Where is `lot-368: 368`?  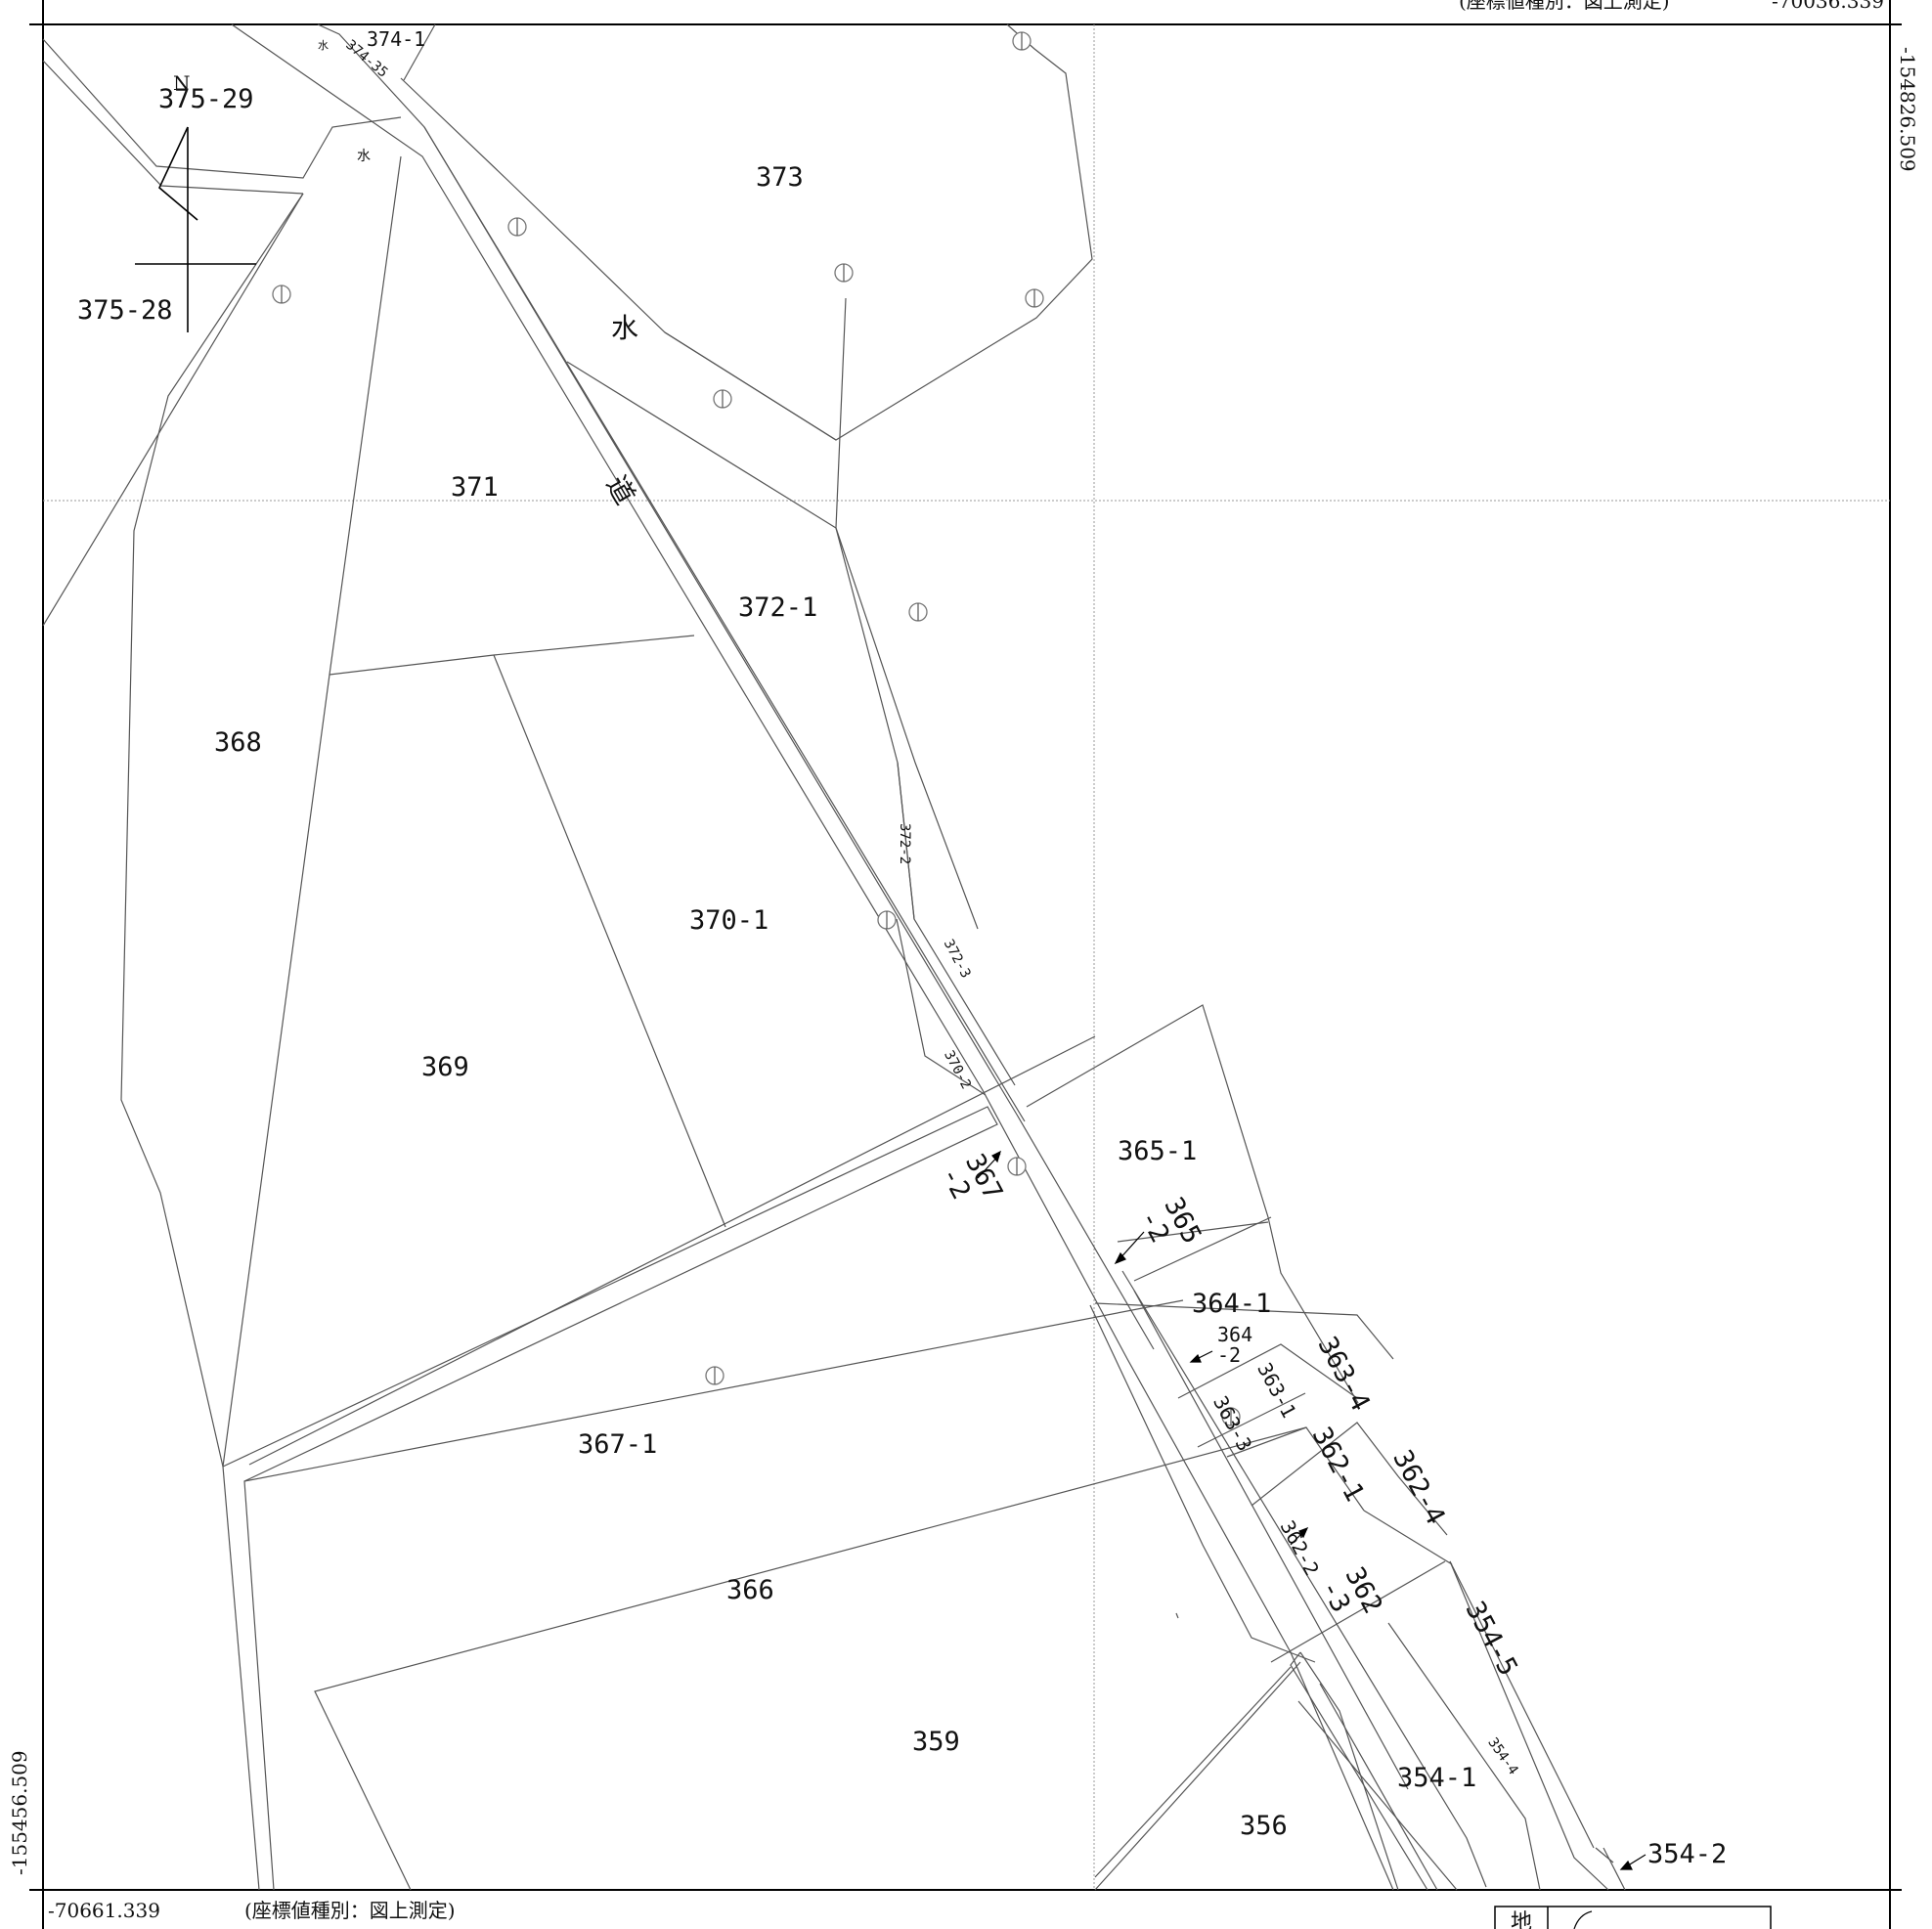 lot-368: 368 is located at coordinates (238, 742).